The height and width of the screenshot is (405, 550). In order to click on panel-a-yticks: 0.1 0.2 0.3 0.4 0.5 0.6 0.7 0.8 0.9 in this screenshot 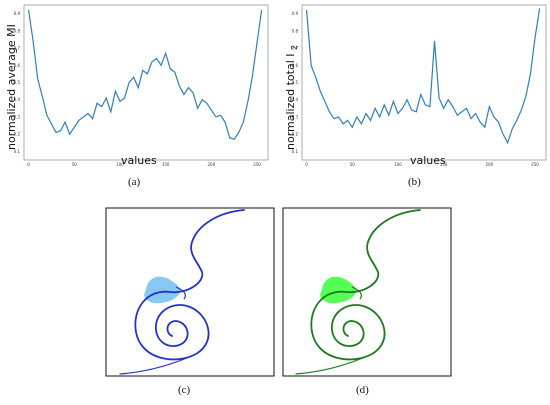, I will do `click(17, 82)`.